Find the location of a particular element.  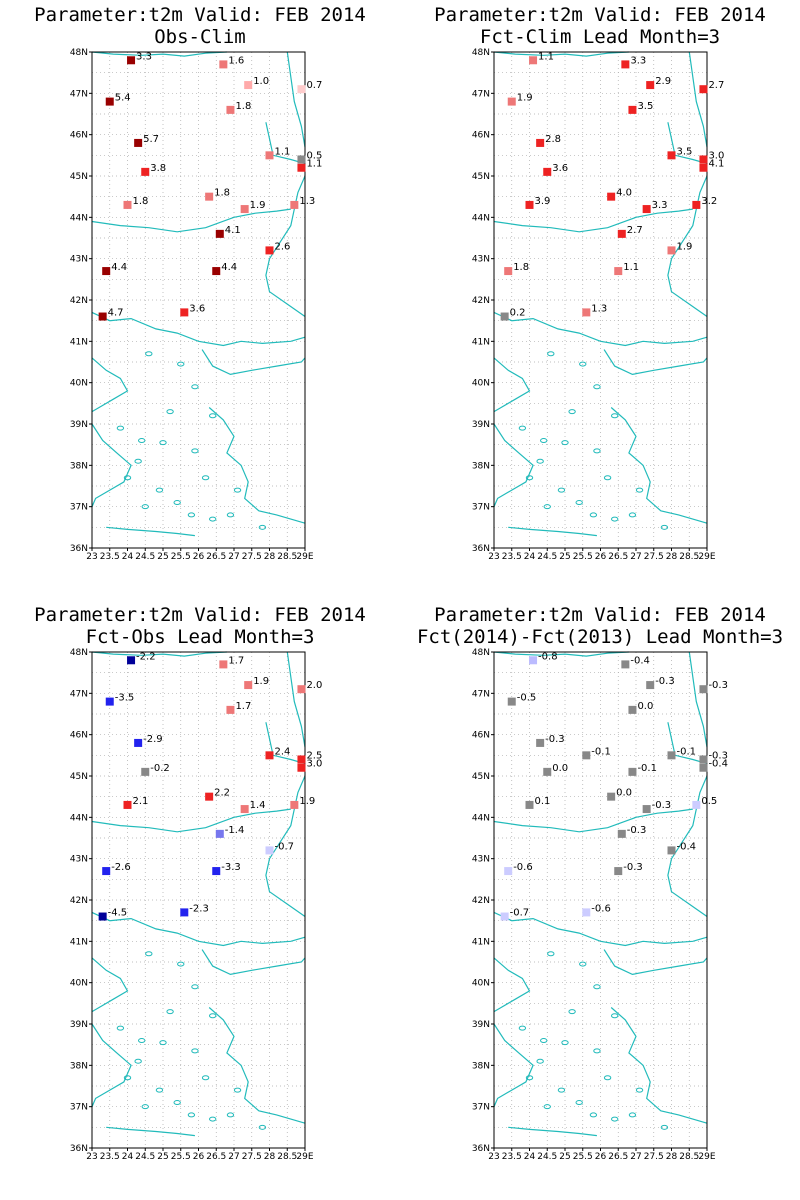

station-value-label: 1.7 is located at coordinates (243, 706).